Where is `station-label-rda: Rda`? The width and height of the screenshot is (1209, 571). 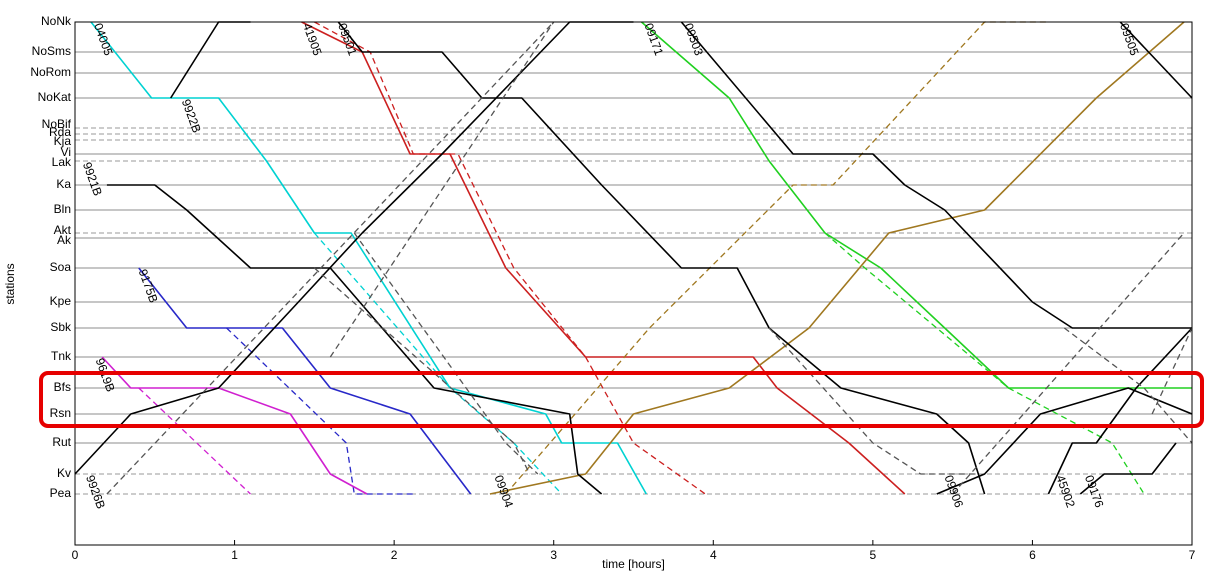 station-label-rda: Rda is located at coordinates (60, 132).